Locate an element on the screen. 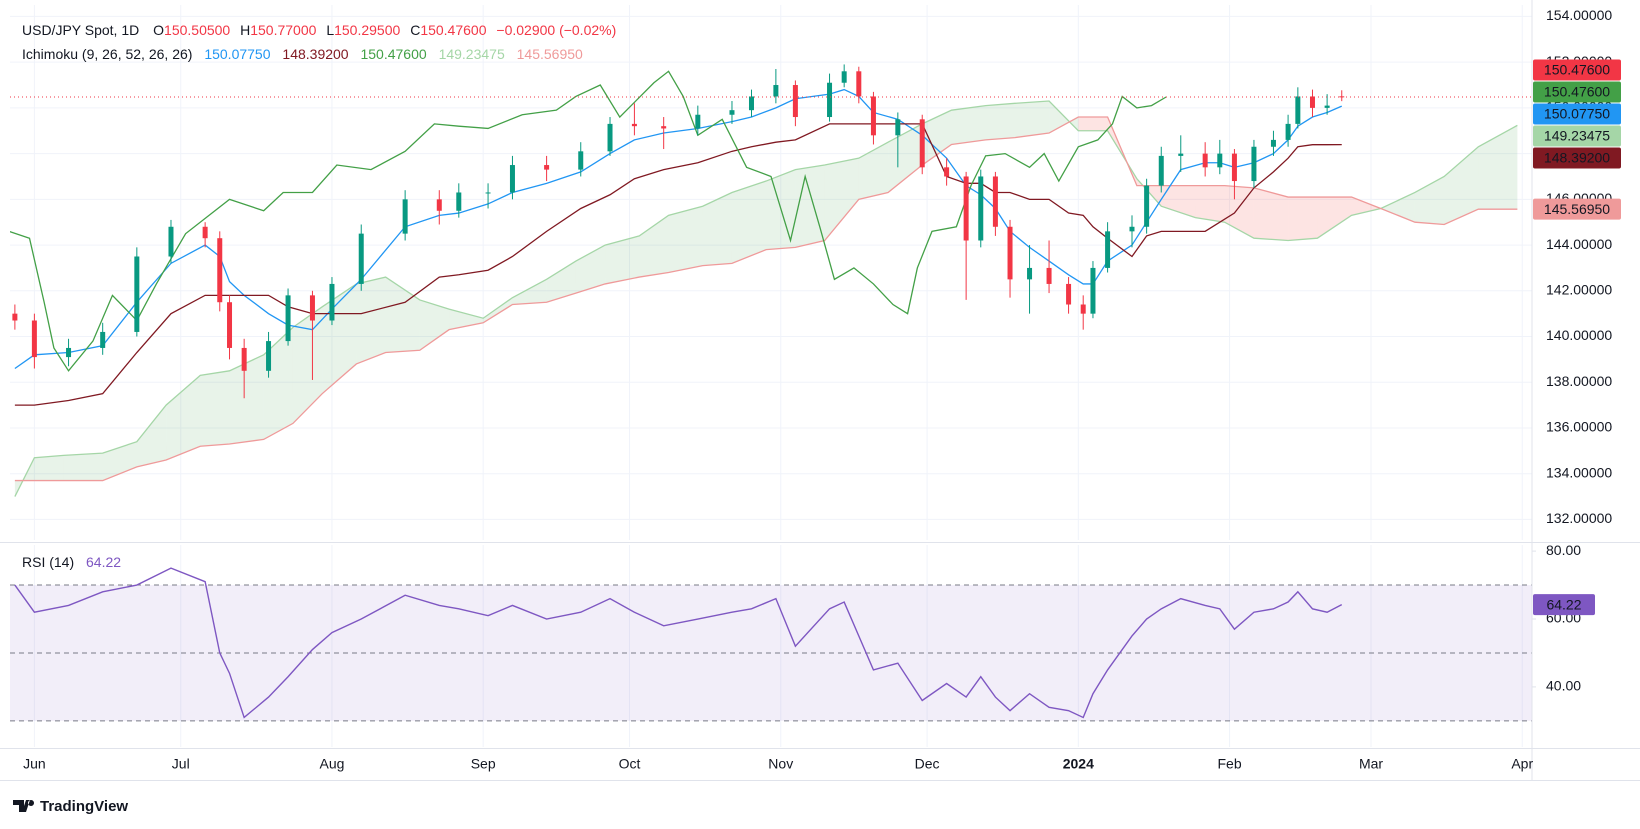  price-tag-label: 148.39200 is located at coordinates (1577, 158).